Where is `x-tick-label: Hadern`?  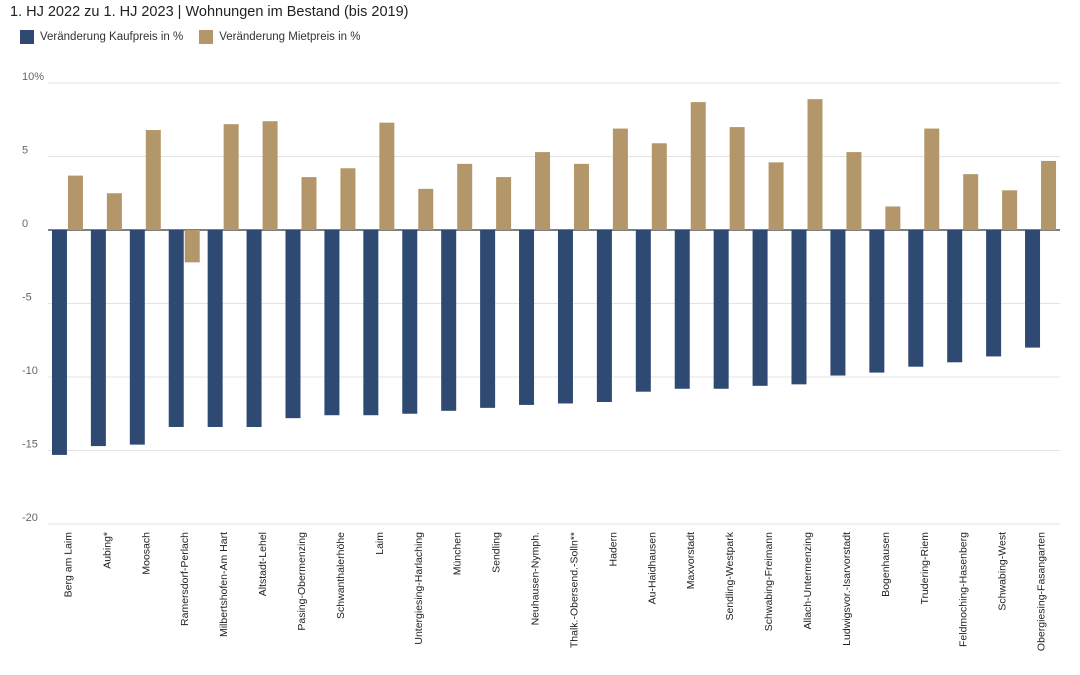
x-tick-label: Hadern is located at coordinates (613, 549).